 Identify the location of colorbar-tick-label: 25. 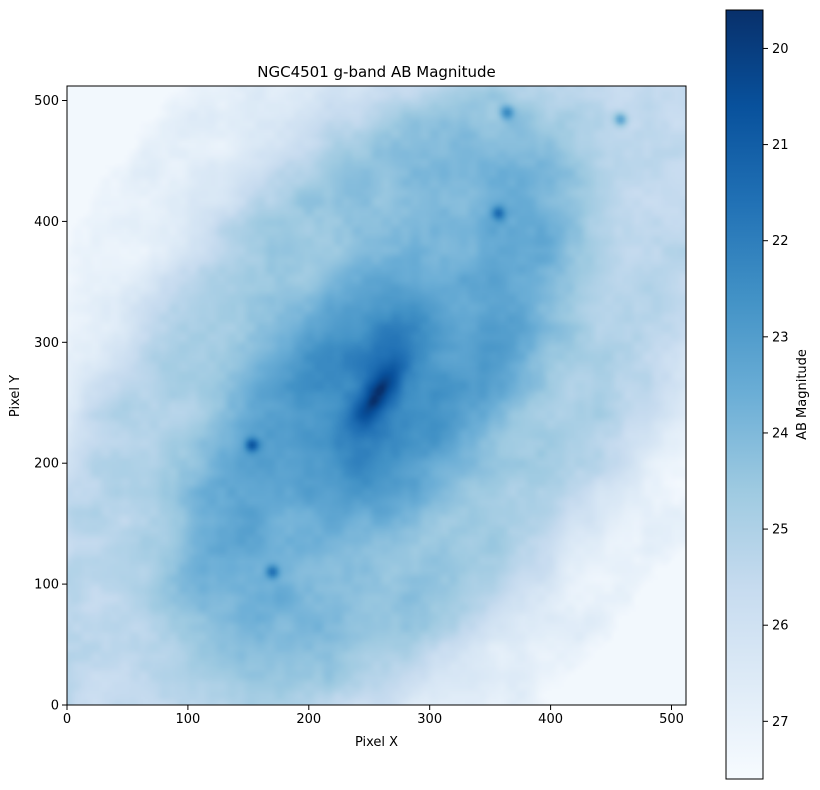
(780, 530).